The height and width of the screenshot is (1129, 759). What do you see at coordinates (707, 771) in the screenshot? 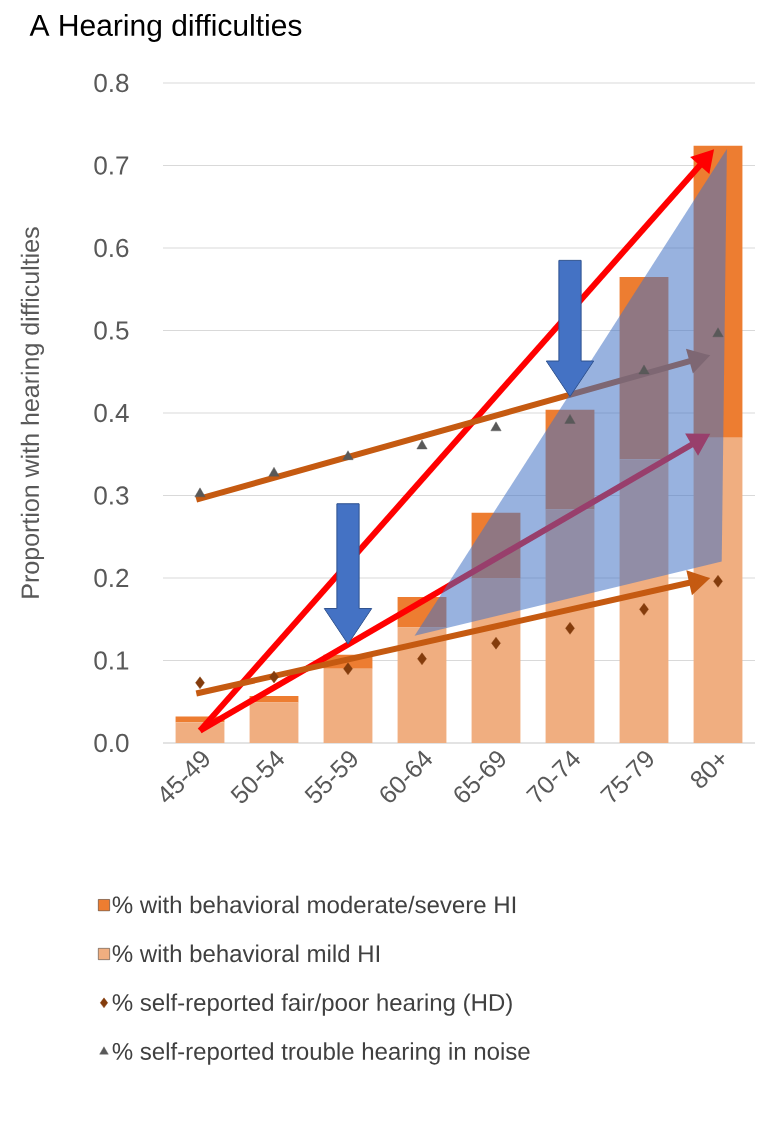
I see `x-tick-label: 80+` at bounding box center [707, 771].